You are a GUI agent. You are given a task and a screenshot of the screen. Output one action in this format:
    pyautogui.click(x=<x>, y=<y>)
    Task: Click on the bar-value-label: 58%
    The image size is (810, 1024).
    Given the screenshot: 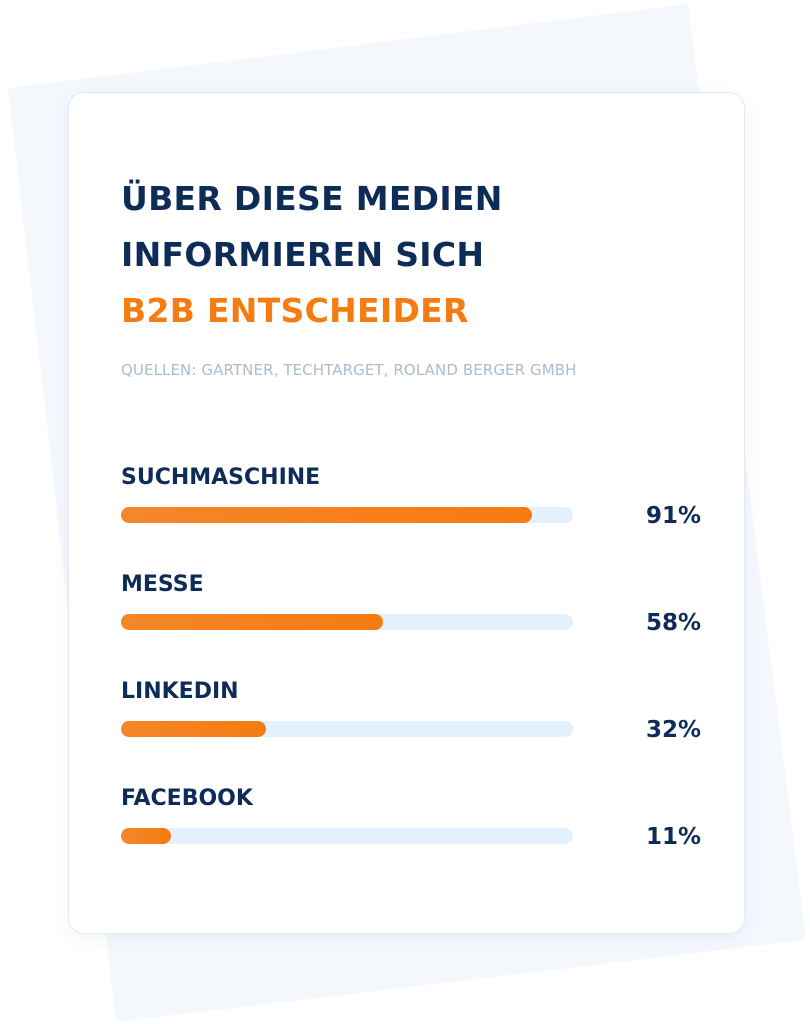 What is the action you would take?
    pyautogui.click(x=673, y=623)
    